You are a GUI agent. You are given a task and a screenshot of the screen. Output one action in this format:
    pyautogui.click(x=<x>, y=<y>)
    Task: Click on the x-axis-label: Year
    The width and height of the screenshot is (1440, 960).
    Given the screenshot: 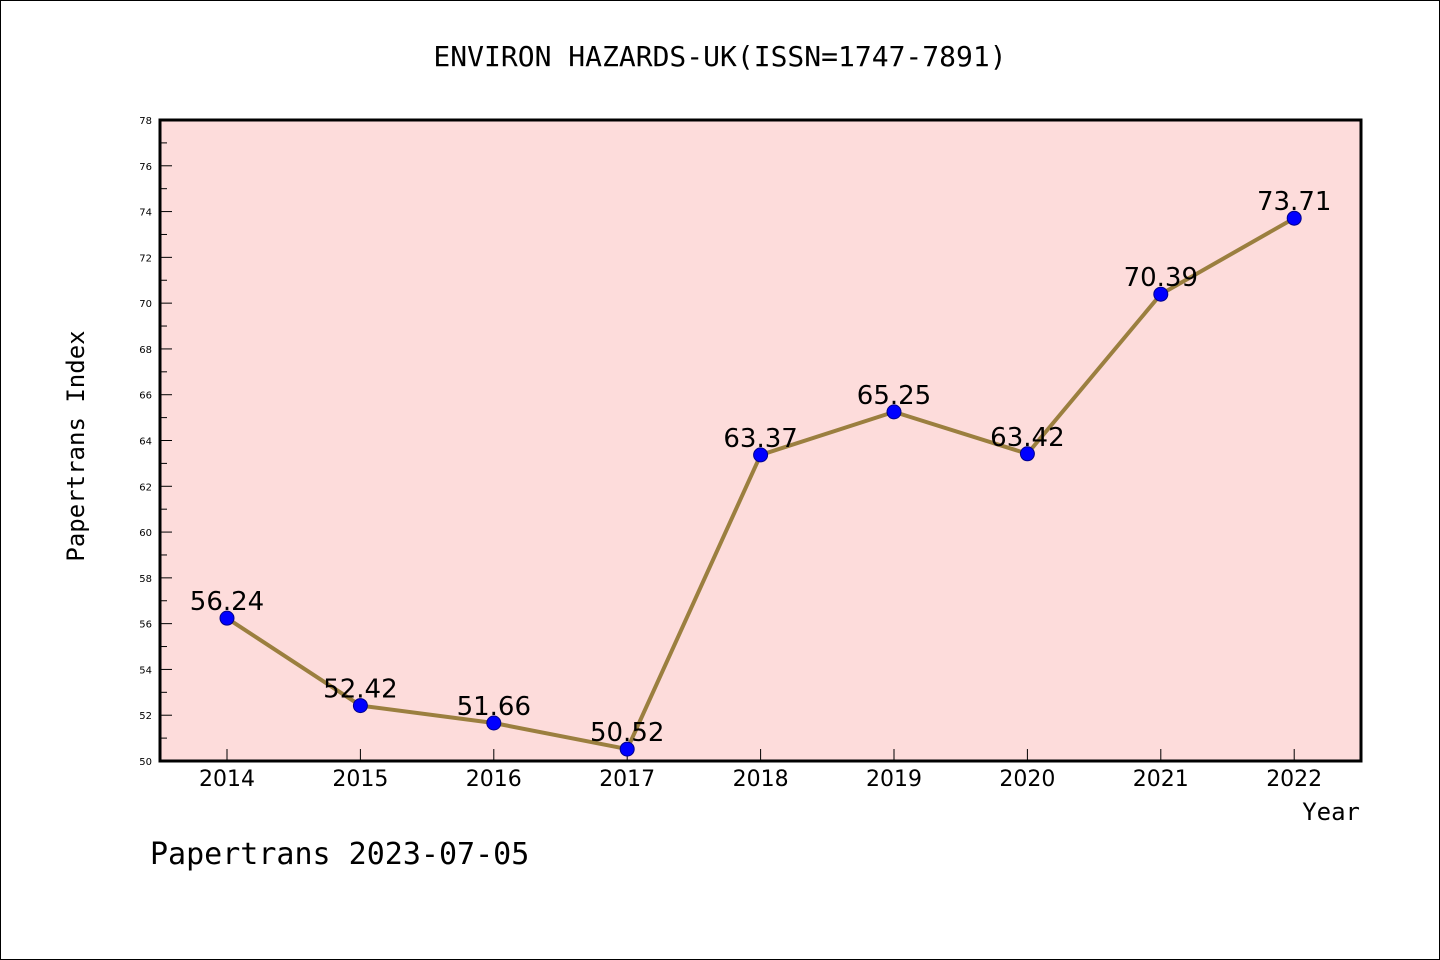 What is the action you would take?
    pyautogui.click(x=1331, y=812)
    